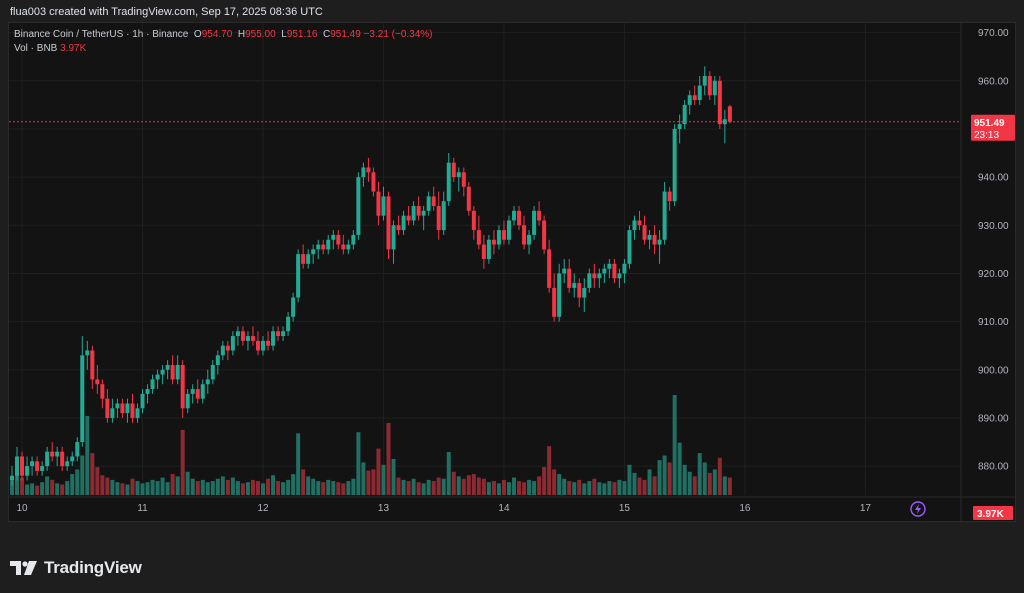 The width and height of the screenshot is (1024, 593). I want to click on legend-open-label: O, so click(197, 34).